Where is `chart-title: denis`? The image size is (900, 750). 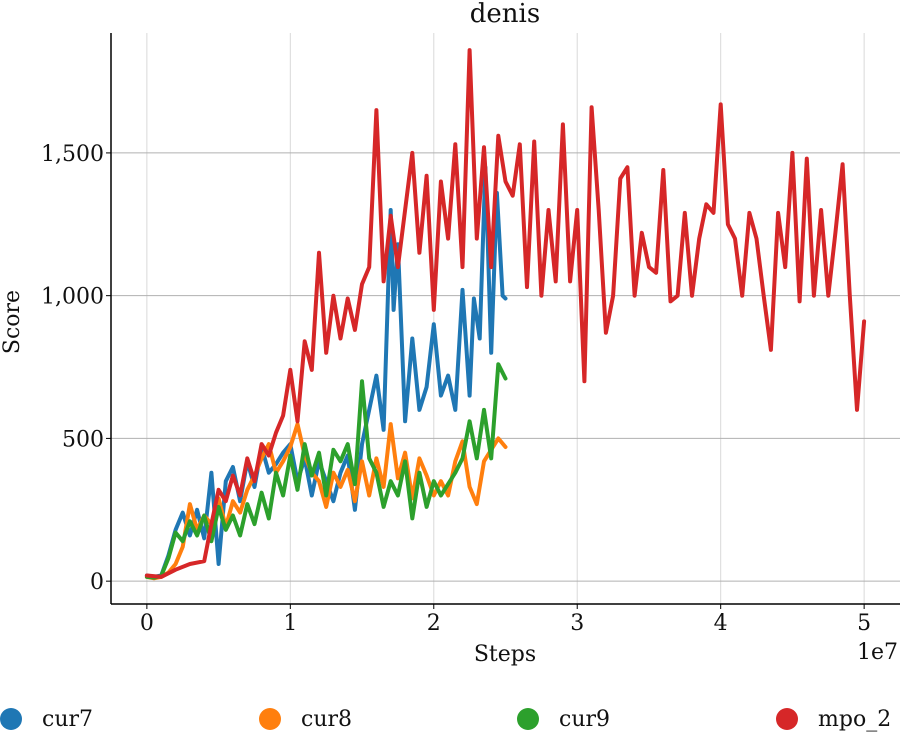 chart-title: denis is located at coordinates (505, 14).